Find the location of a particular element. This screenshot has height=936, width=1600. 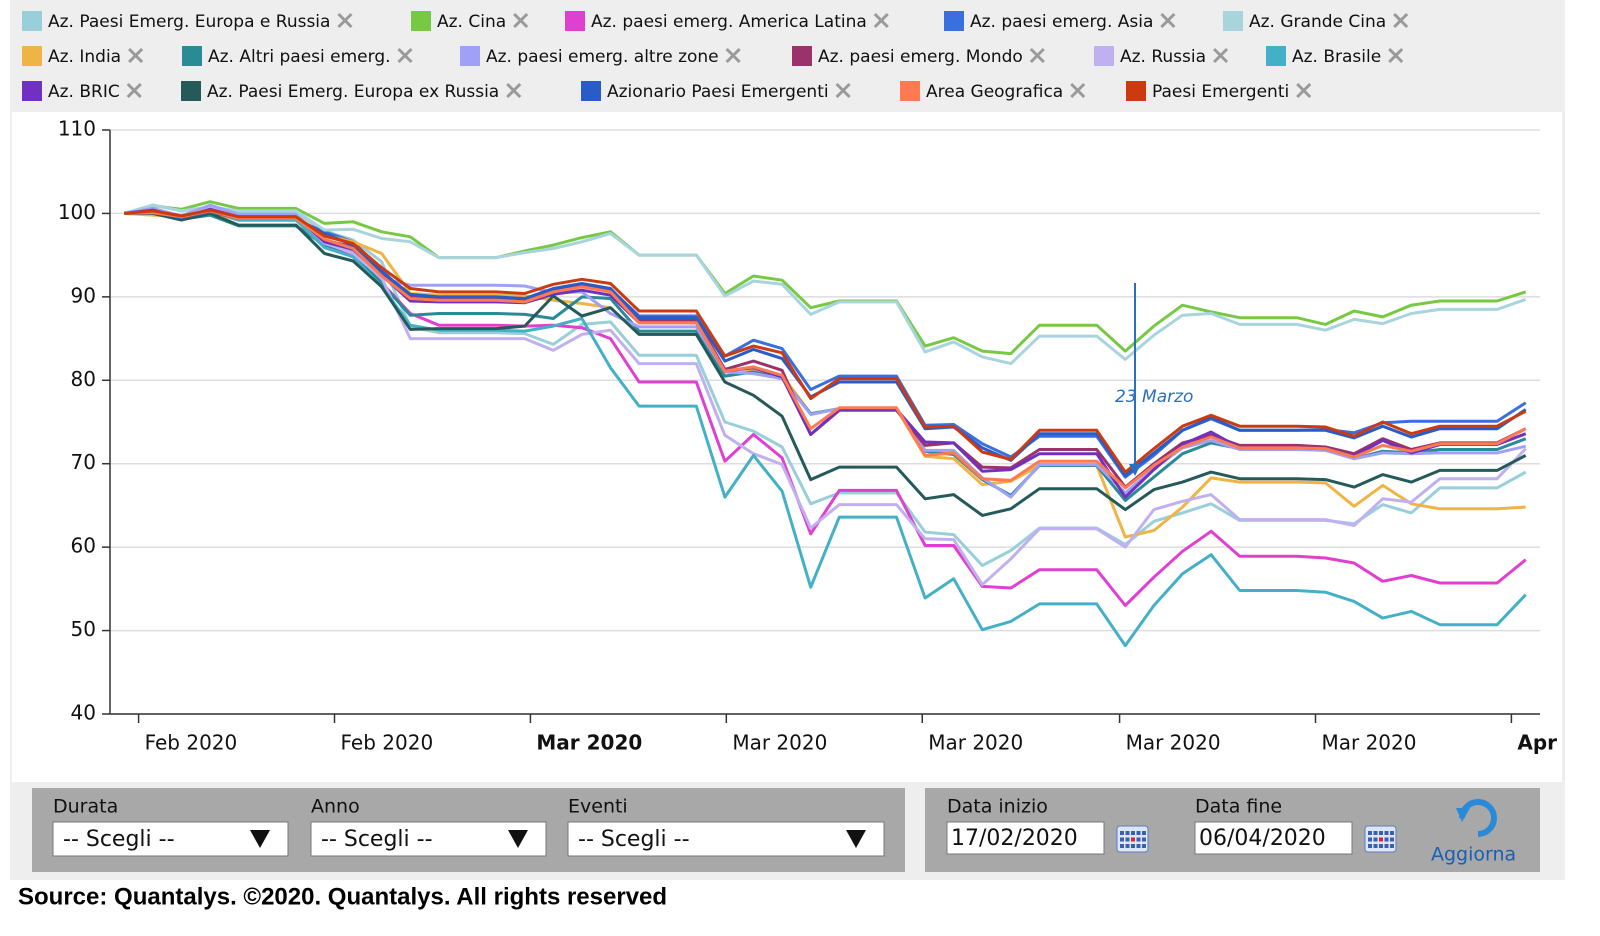

update-button: Aggiorna is located at coordinates (1473, 855).